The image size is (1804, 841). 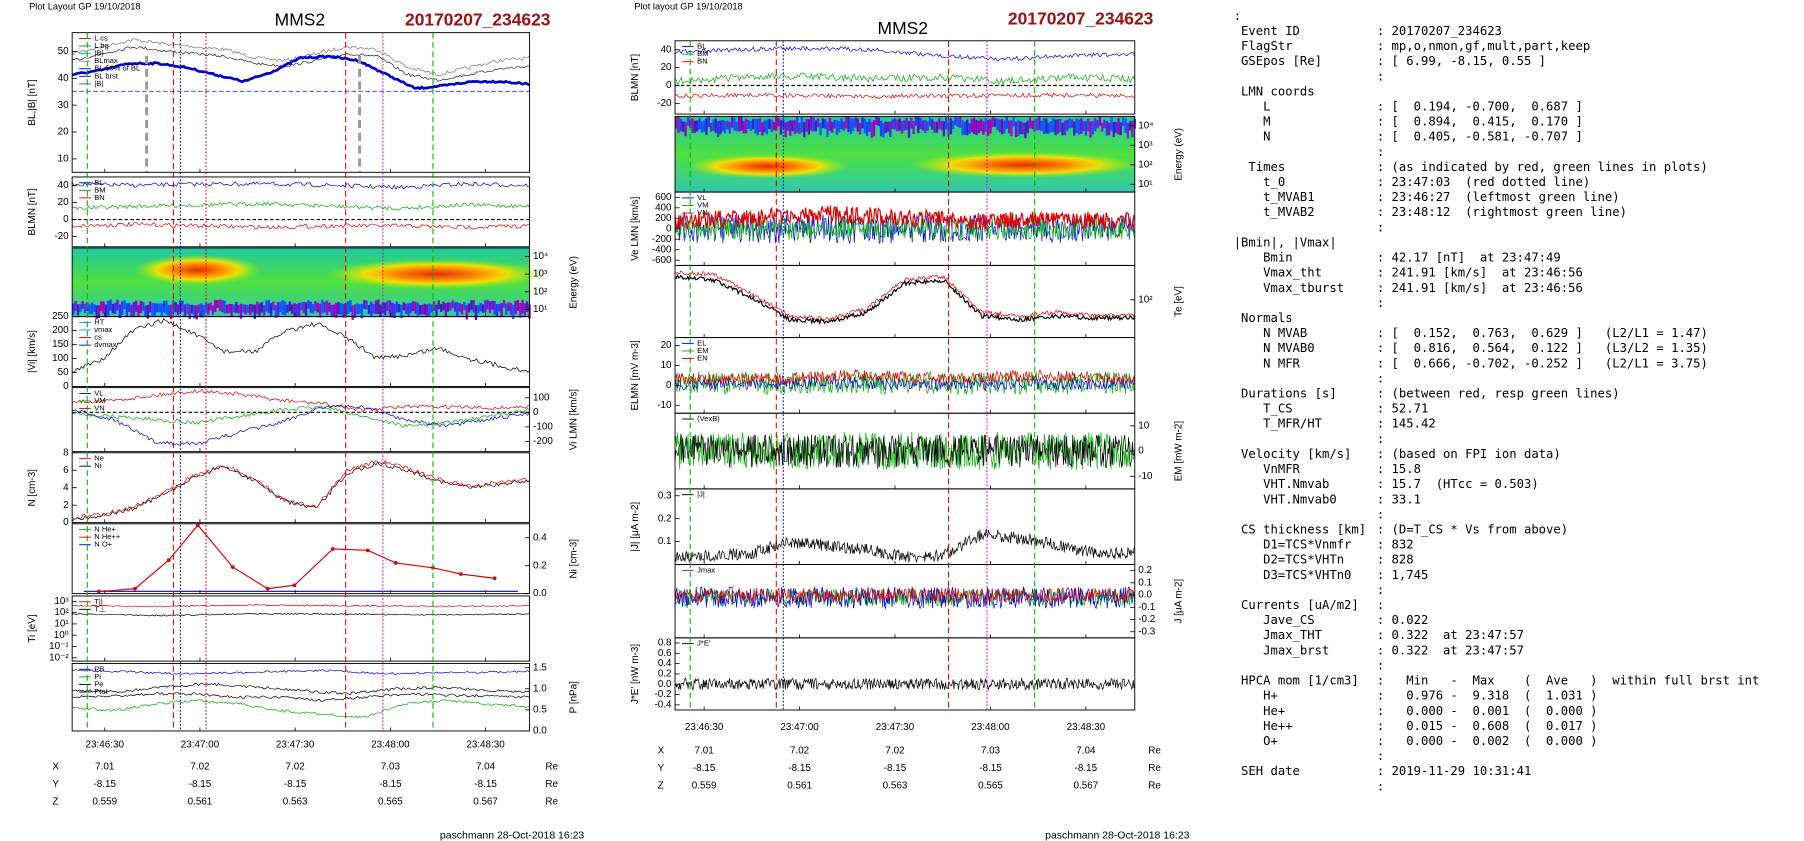 What do you see at coordinates (573, 559) in the screenshot?
I see `y-axis-label: Ni [cm-3]` at bounding box center [573, 559].